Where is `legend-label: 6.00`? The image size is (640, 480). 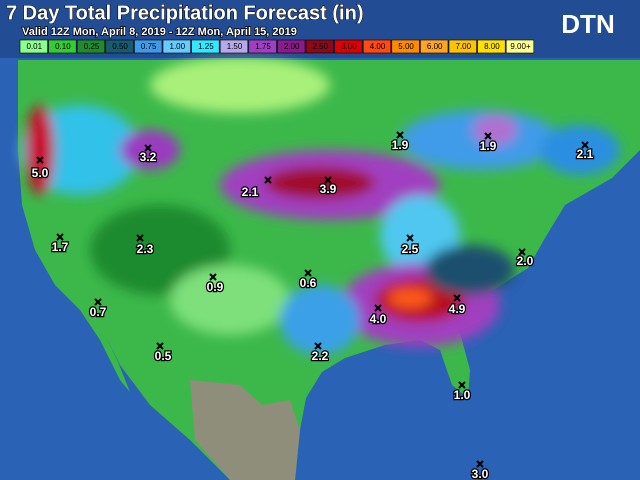
legend-label: 6.00 is located at coordinates (435, 46).